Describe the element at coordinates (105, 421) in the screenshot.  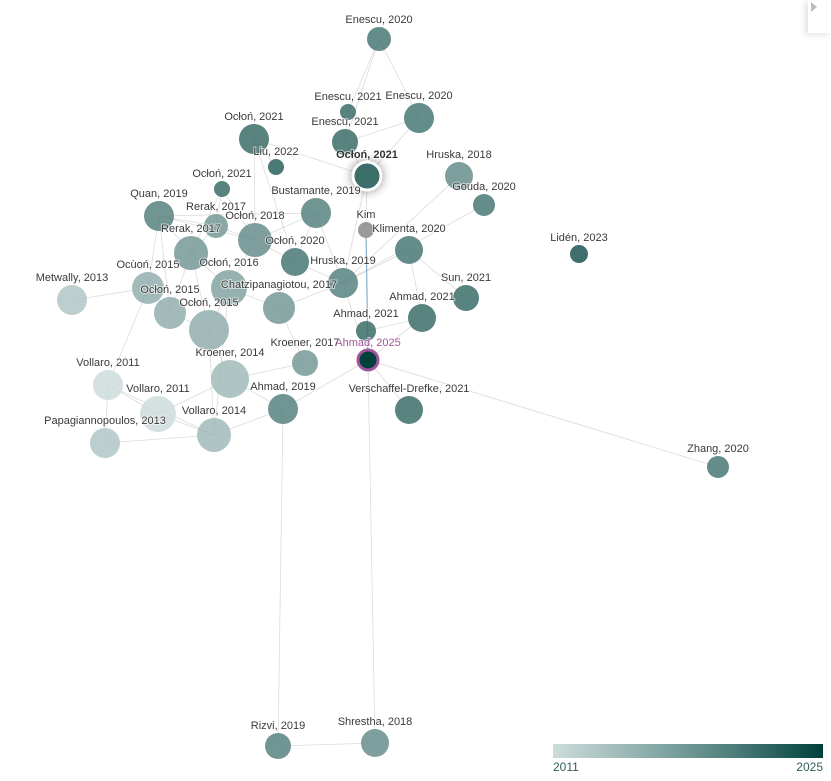
I see `paper-label: Papagiannopoulos, 2013` at that location.